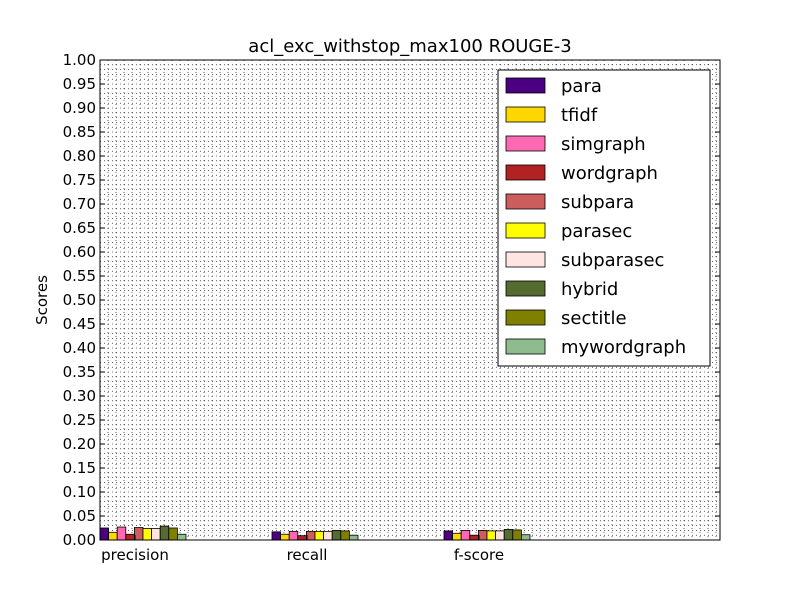  Describe the element at coordinates (500, 535) in the screenshot. I see `bar-subparasec-f-score` at that location.